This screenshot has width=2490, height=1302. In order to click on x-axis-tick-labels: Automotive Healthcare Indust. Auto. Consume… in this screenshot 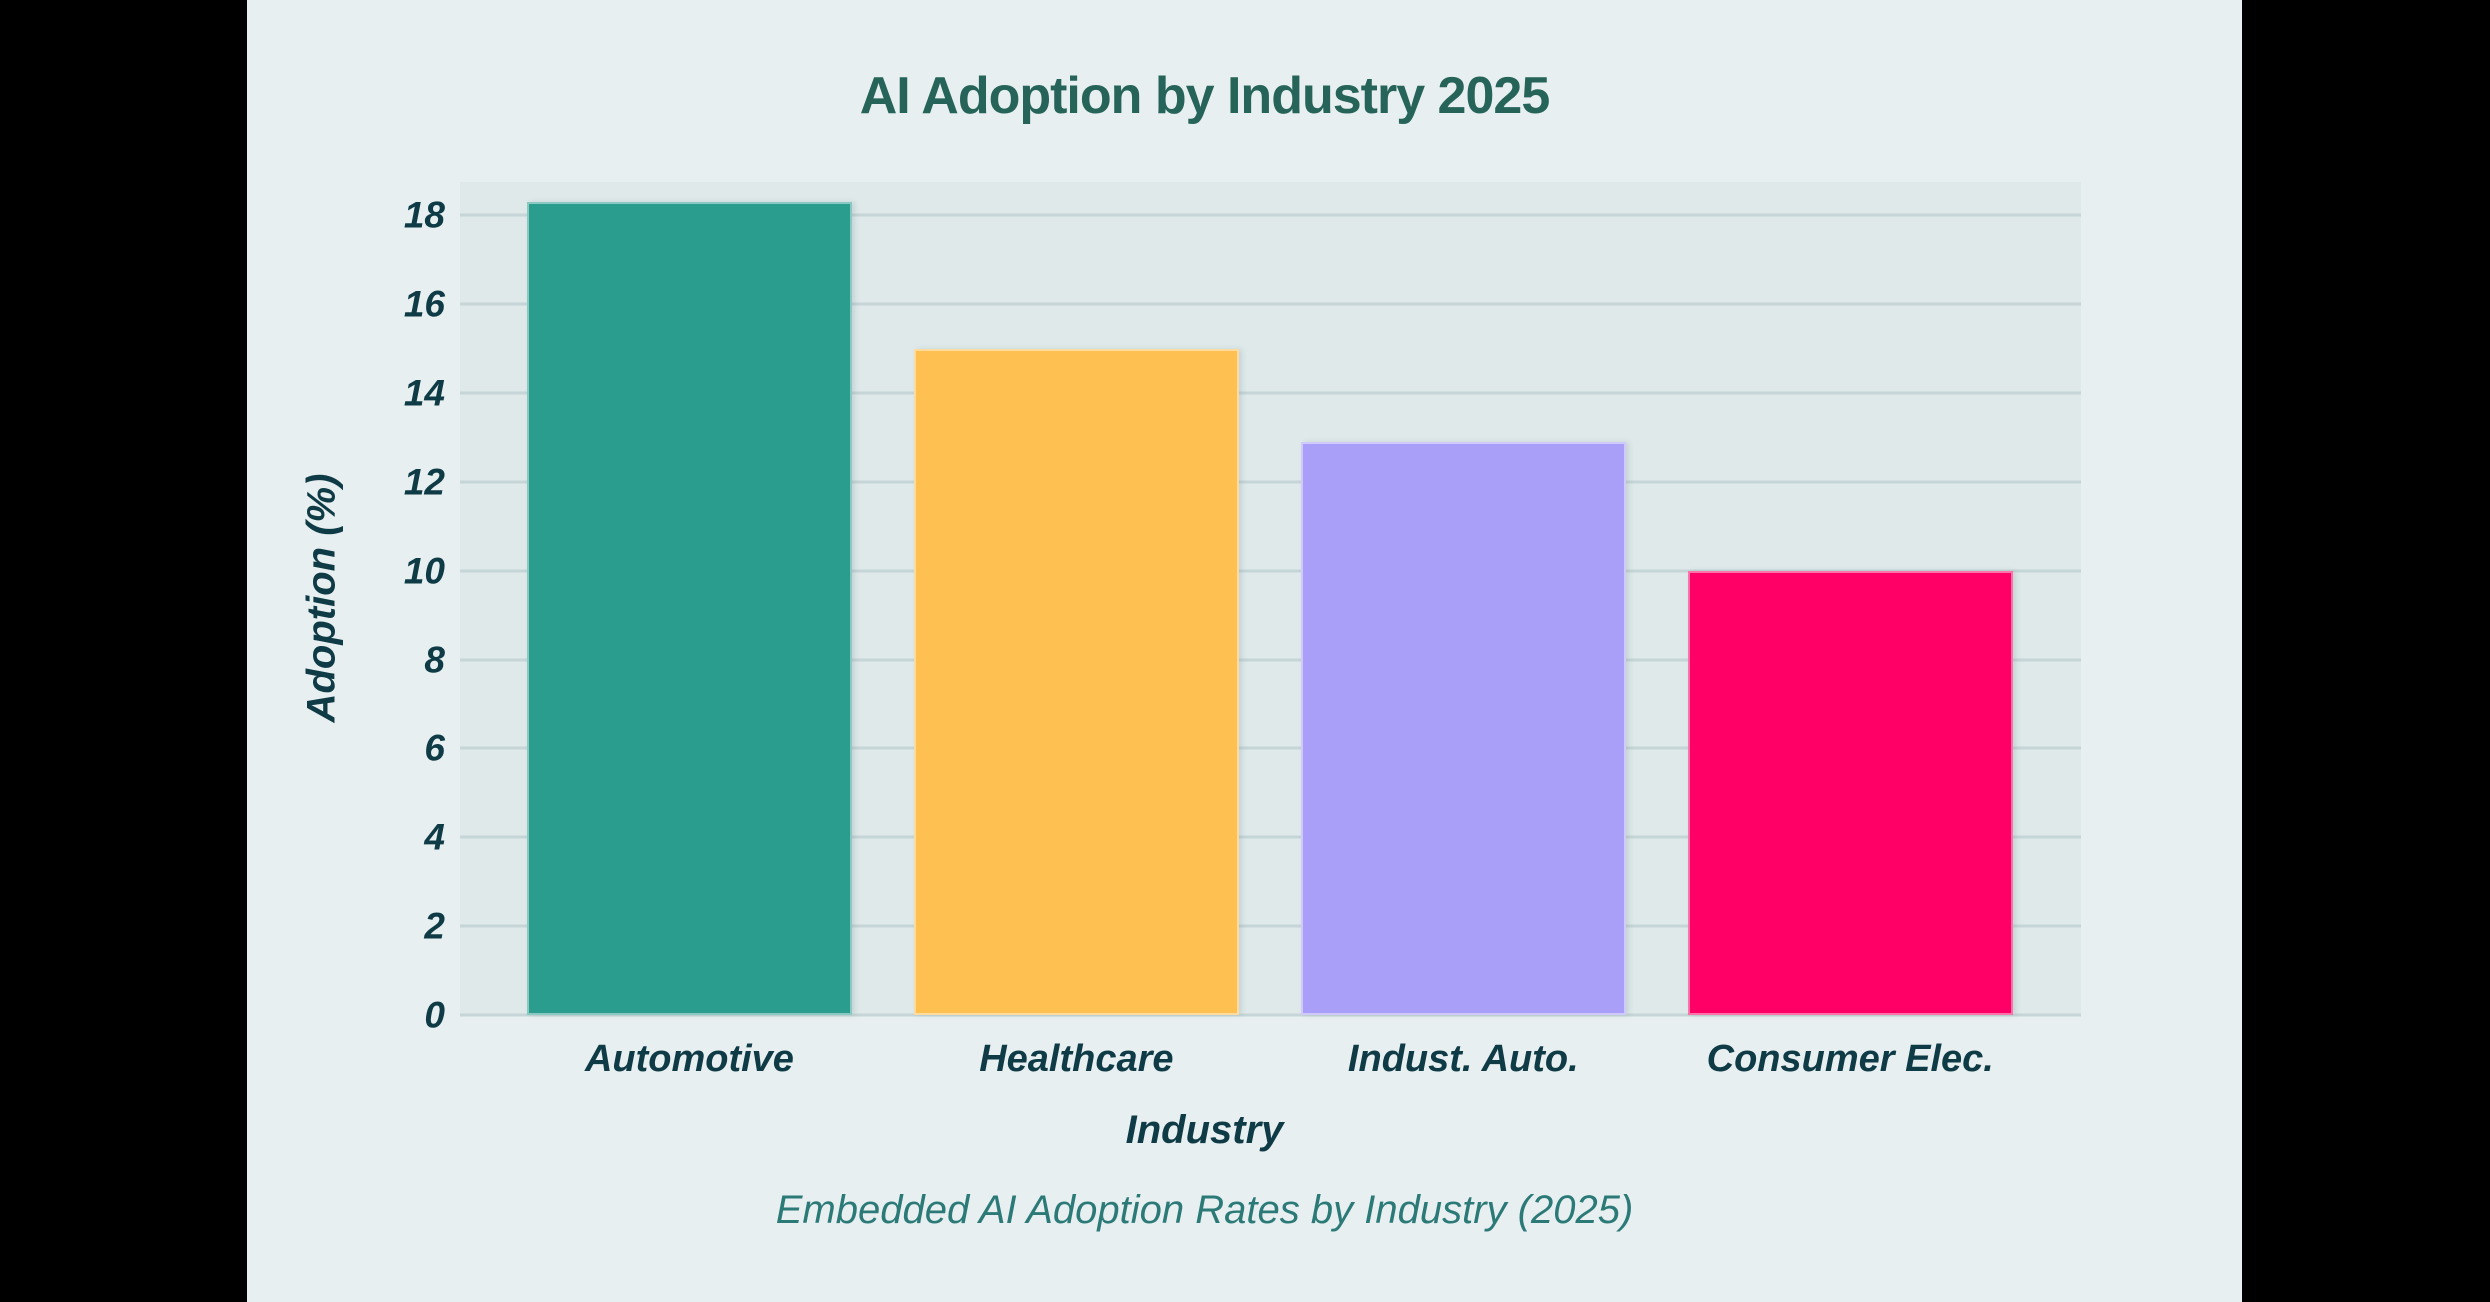, I will do `click(1270, 1065)`.